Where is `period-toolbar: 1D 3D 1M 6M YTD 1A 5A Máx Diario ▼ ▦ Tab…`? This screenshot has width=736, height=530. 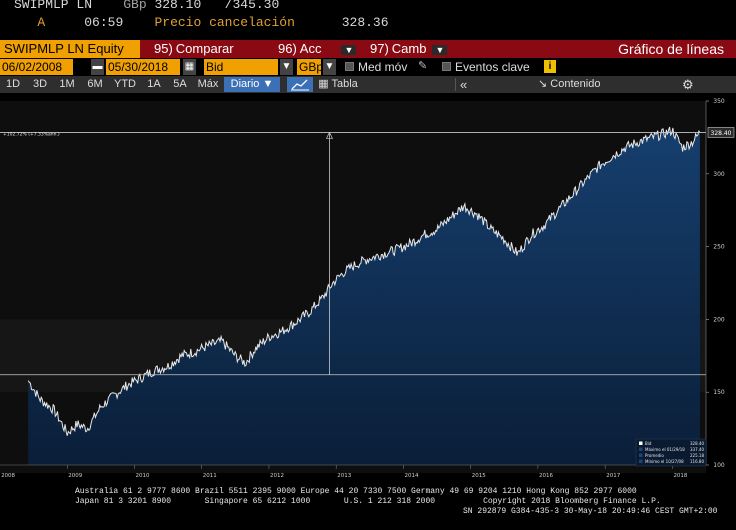
period-toolbar: 1D 3D 1M 6M YTD 1A 5A Máx Diario ▼ ▦ Tab… is located at coordinates (368, 84).